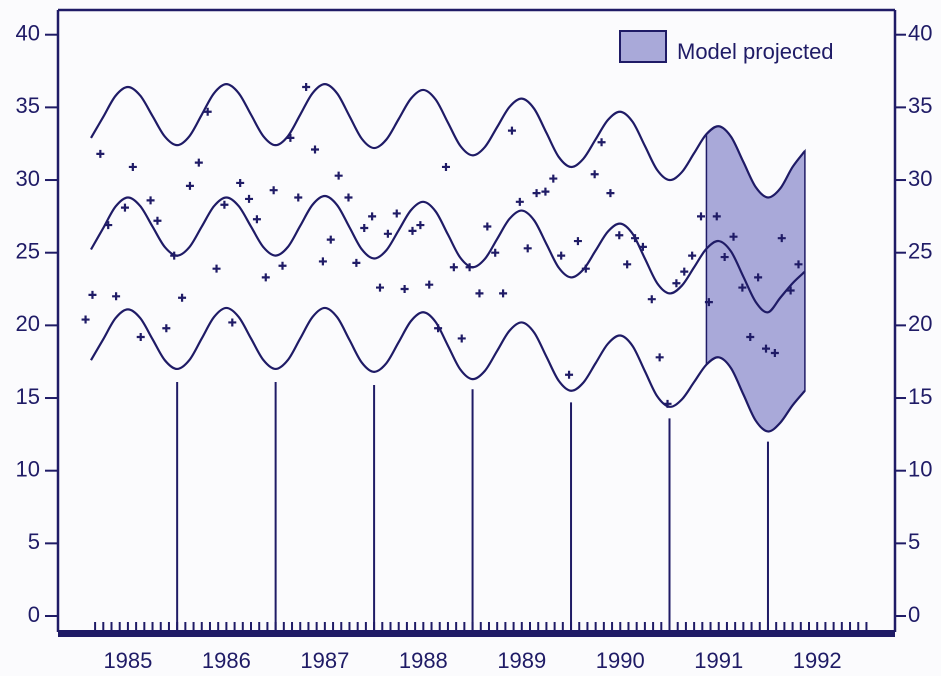  What do you see at coordinates (920, 178) in the screenshot?
I see `y2-tick-label: 30` at bounding box center [920, 178].